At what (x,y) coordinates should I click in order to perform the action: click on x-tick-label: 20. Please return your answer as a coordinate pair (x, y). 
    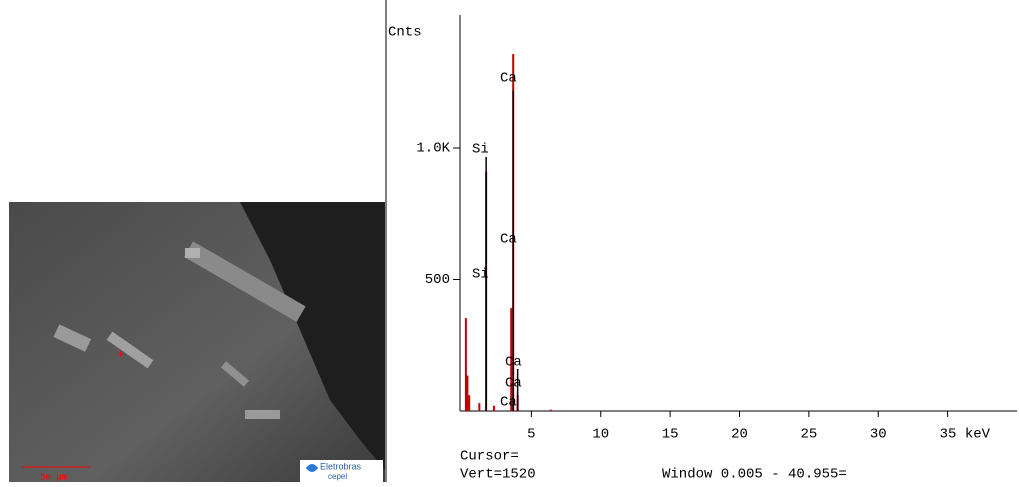
    Looking at the image, I should click on (739, 435).